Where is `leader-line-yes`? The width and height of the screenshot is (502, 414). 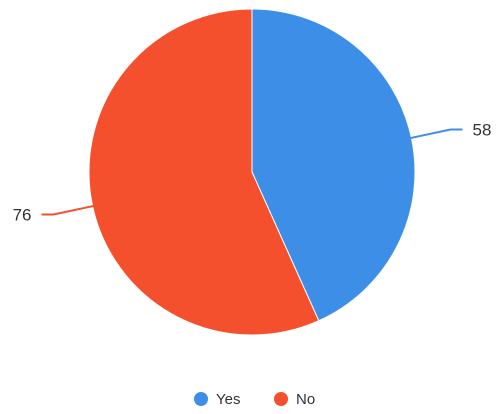 leader-line-yes is located at coordinates (436, 134).